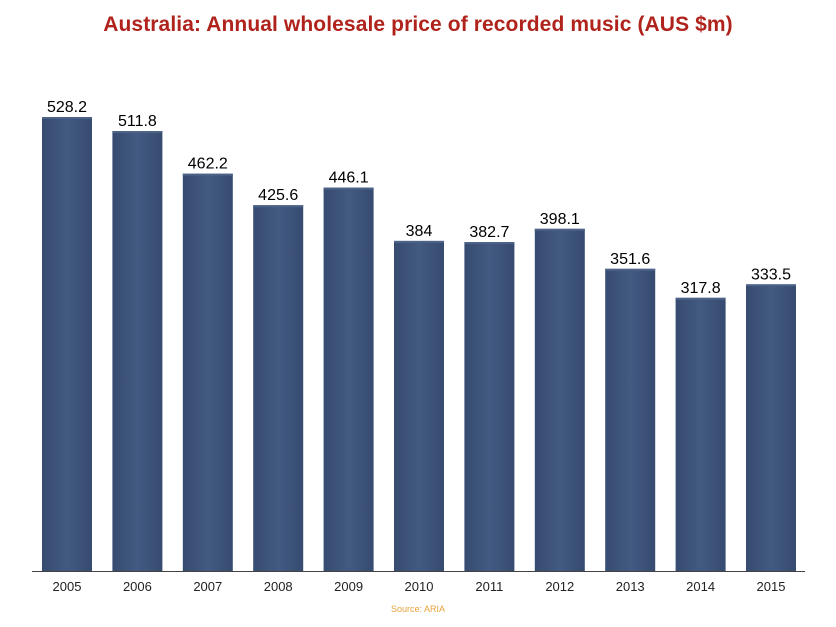  I want to click on x-tick-label-2012: 2012, so click(559, 586).